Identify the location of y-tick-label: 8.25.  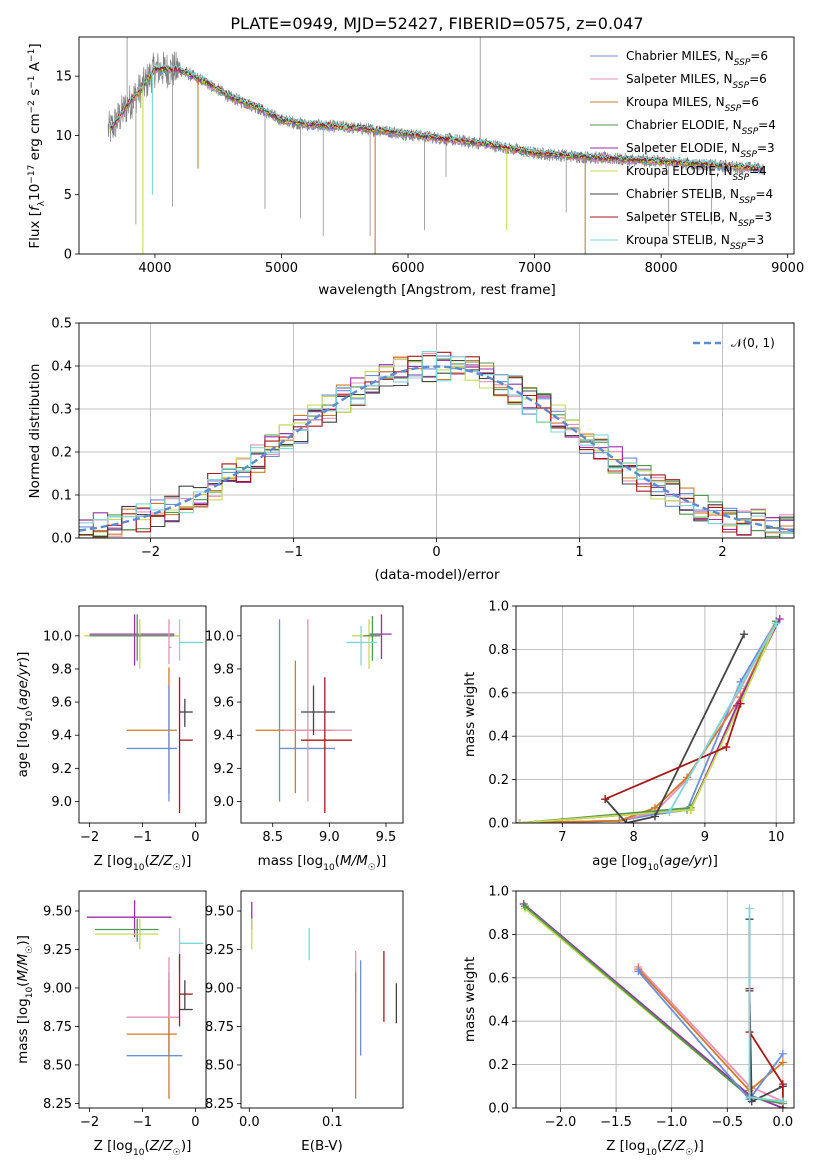
(57, 1104).